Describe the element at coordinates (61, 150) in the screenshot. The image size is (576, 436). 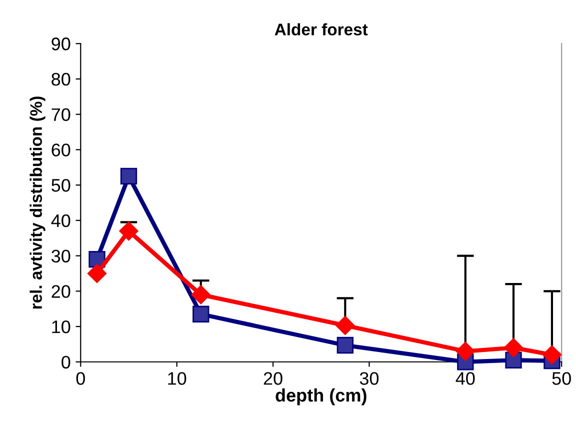
I see `y-tick-label: 60` at that location.